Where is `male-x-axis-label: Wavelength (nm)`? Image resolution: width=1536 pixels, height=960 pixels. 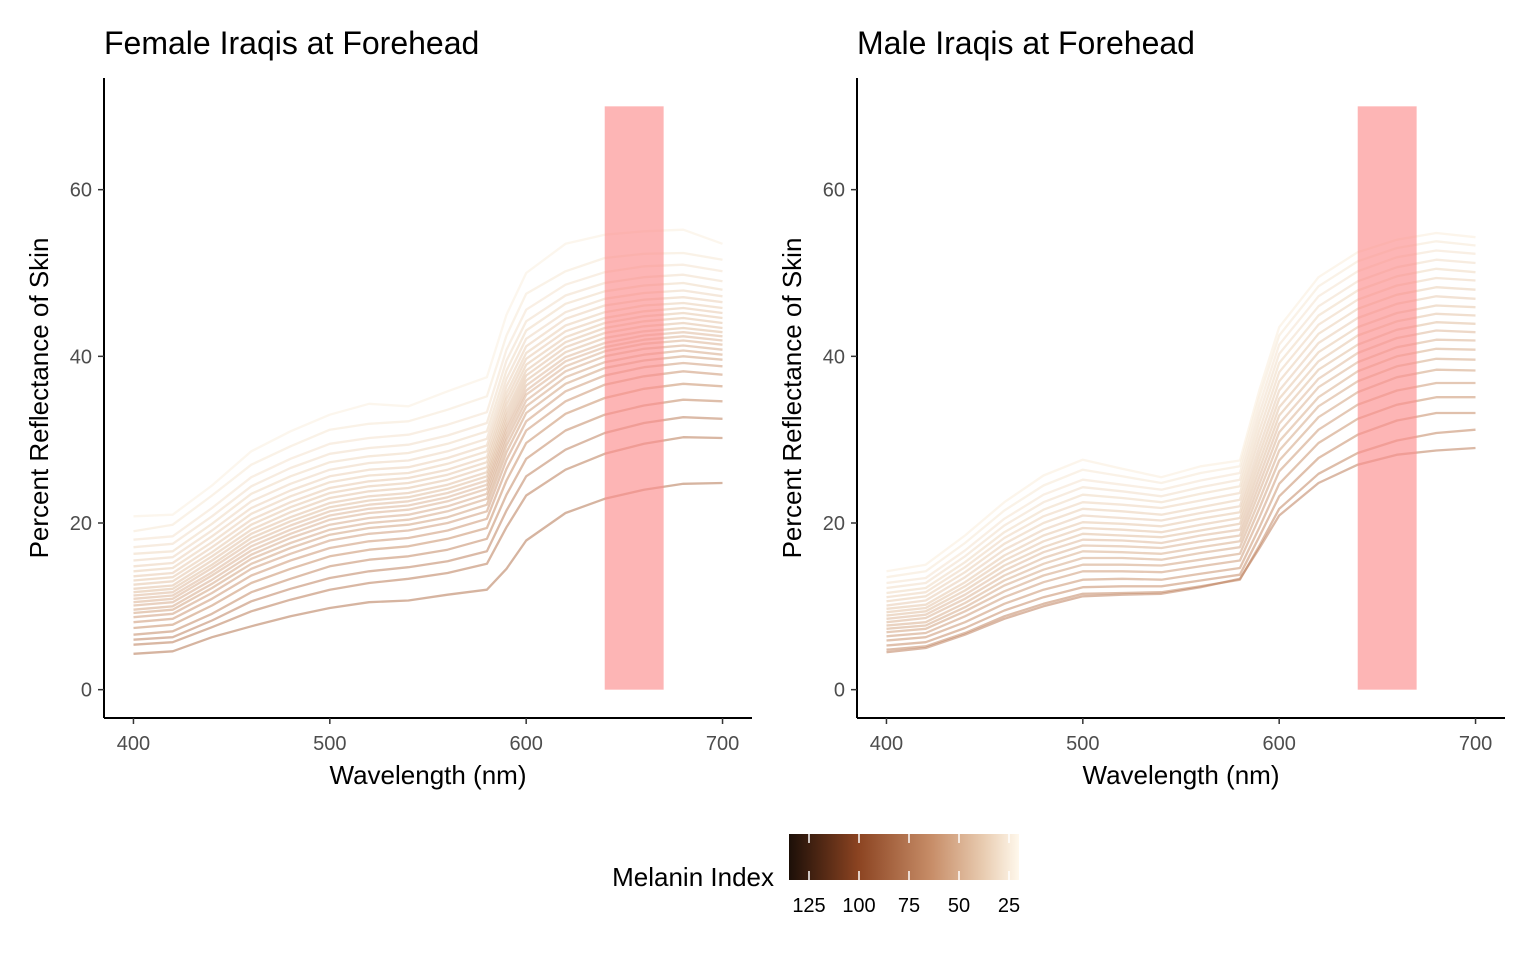 male-x-axis-label: Wavelength (nm) is located at coordinates (1181, 775).